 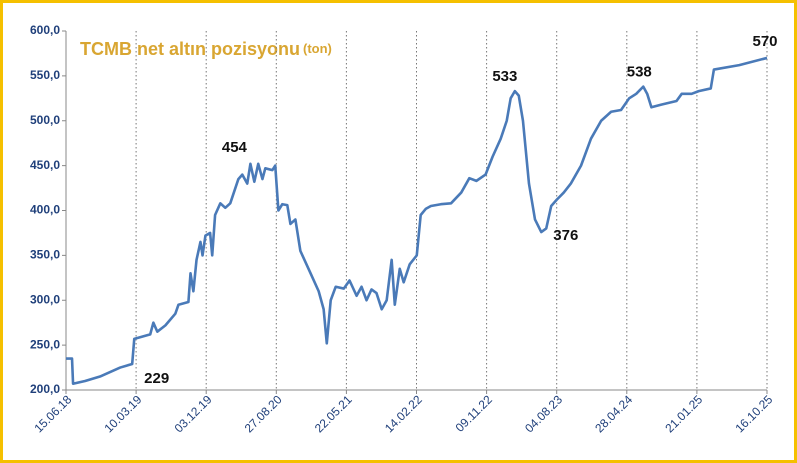 What do you see at coordinates (45, 120) in the screenshot?
I see `y-tick-label: 500,0` at bounding box center [45, 120].